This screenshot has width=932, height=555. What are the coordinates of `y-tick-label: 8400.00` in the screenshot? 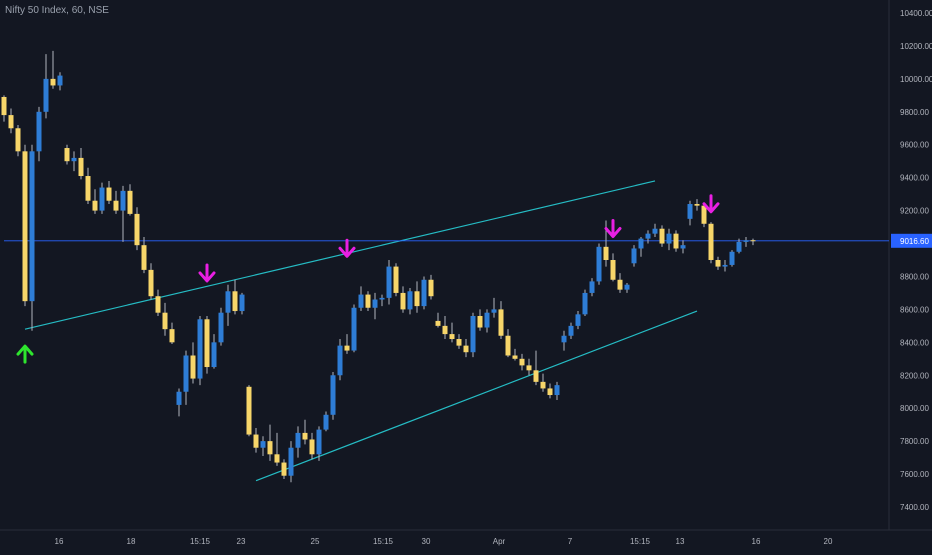 It's located at (914, 342).